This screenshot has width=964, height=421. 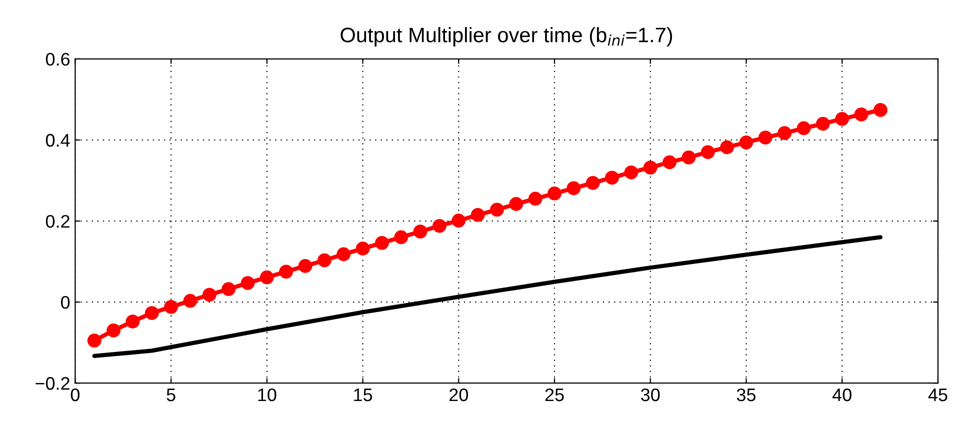 What do you see at coordinates (53, 383) in the screenshot?
I see `y-tick-label: −0.2` at bounding box center [53, 383].